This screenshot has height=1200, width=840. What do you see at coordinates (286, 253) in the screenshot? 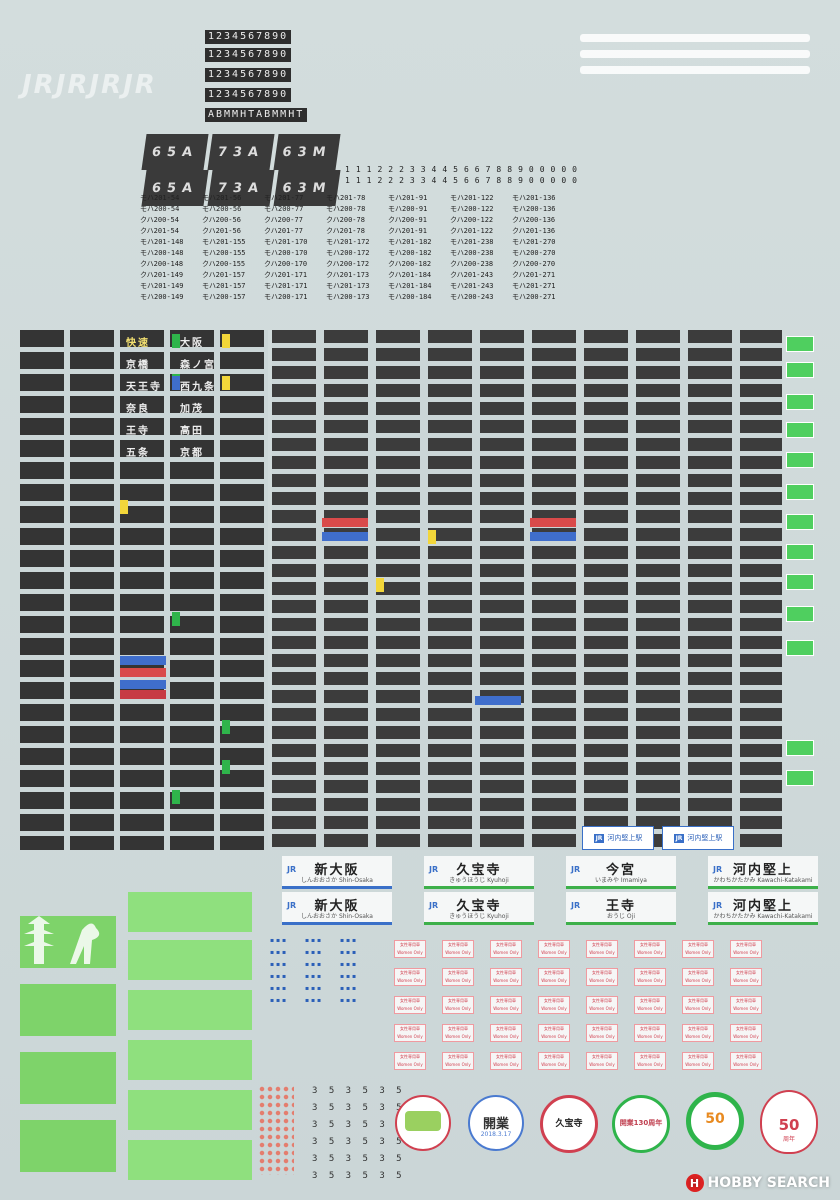
I see `car-number: モハ200-170` at bounding box center [286, 253].